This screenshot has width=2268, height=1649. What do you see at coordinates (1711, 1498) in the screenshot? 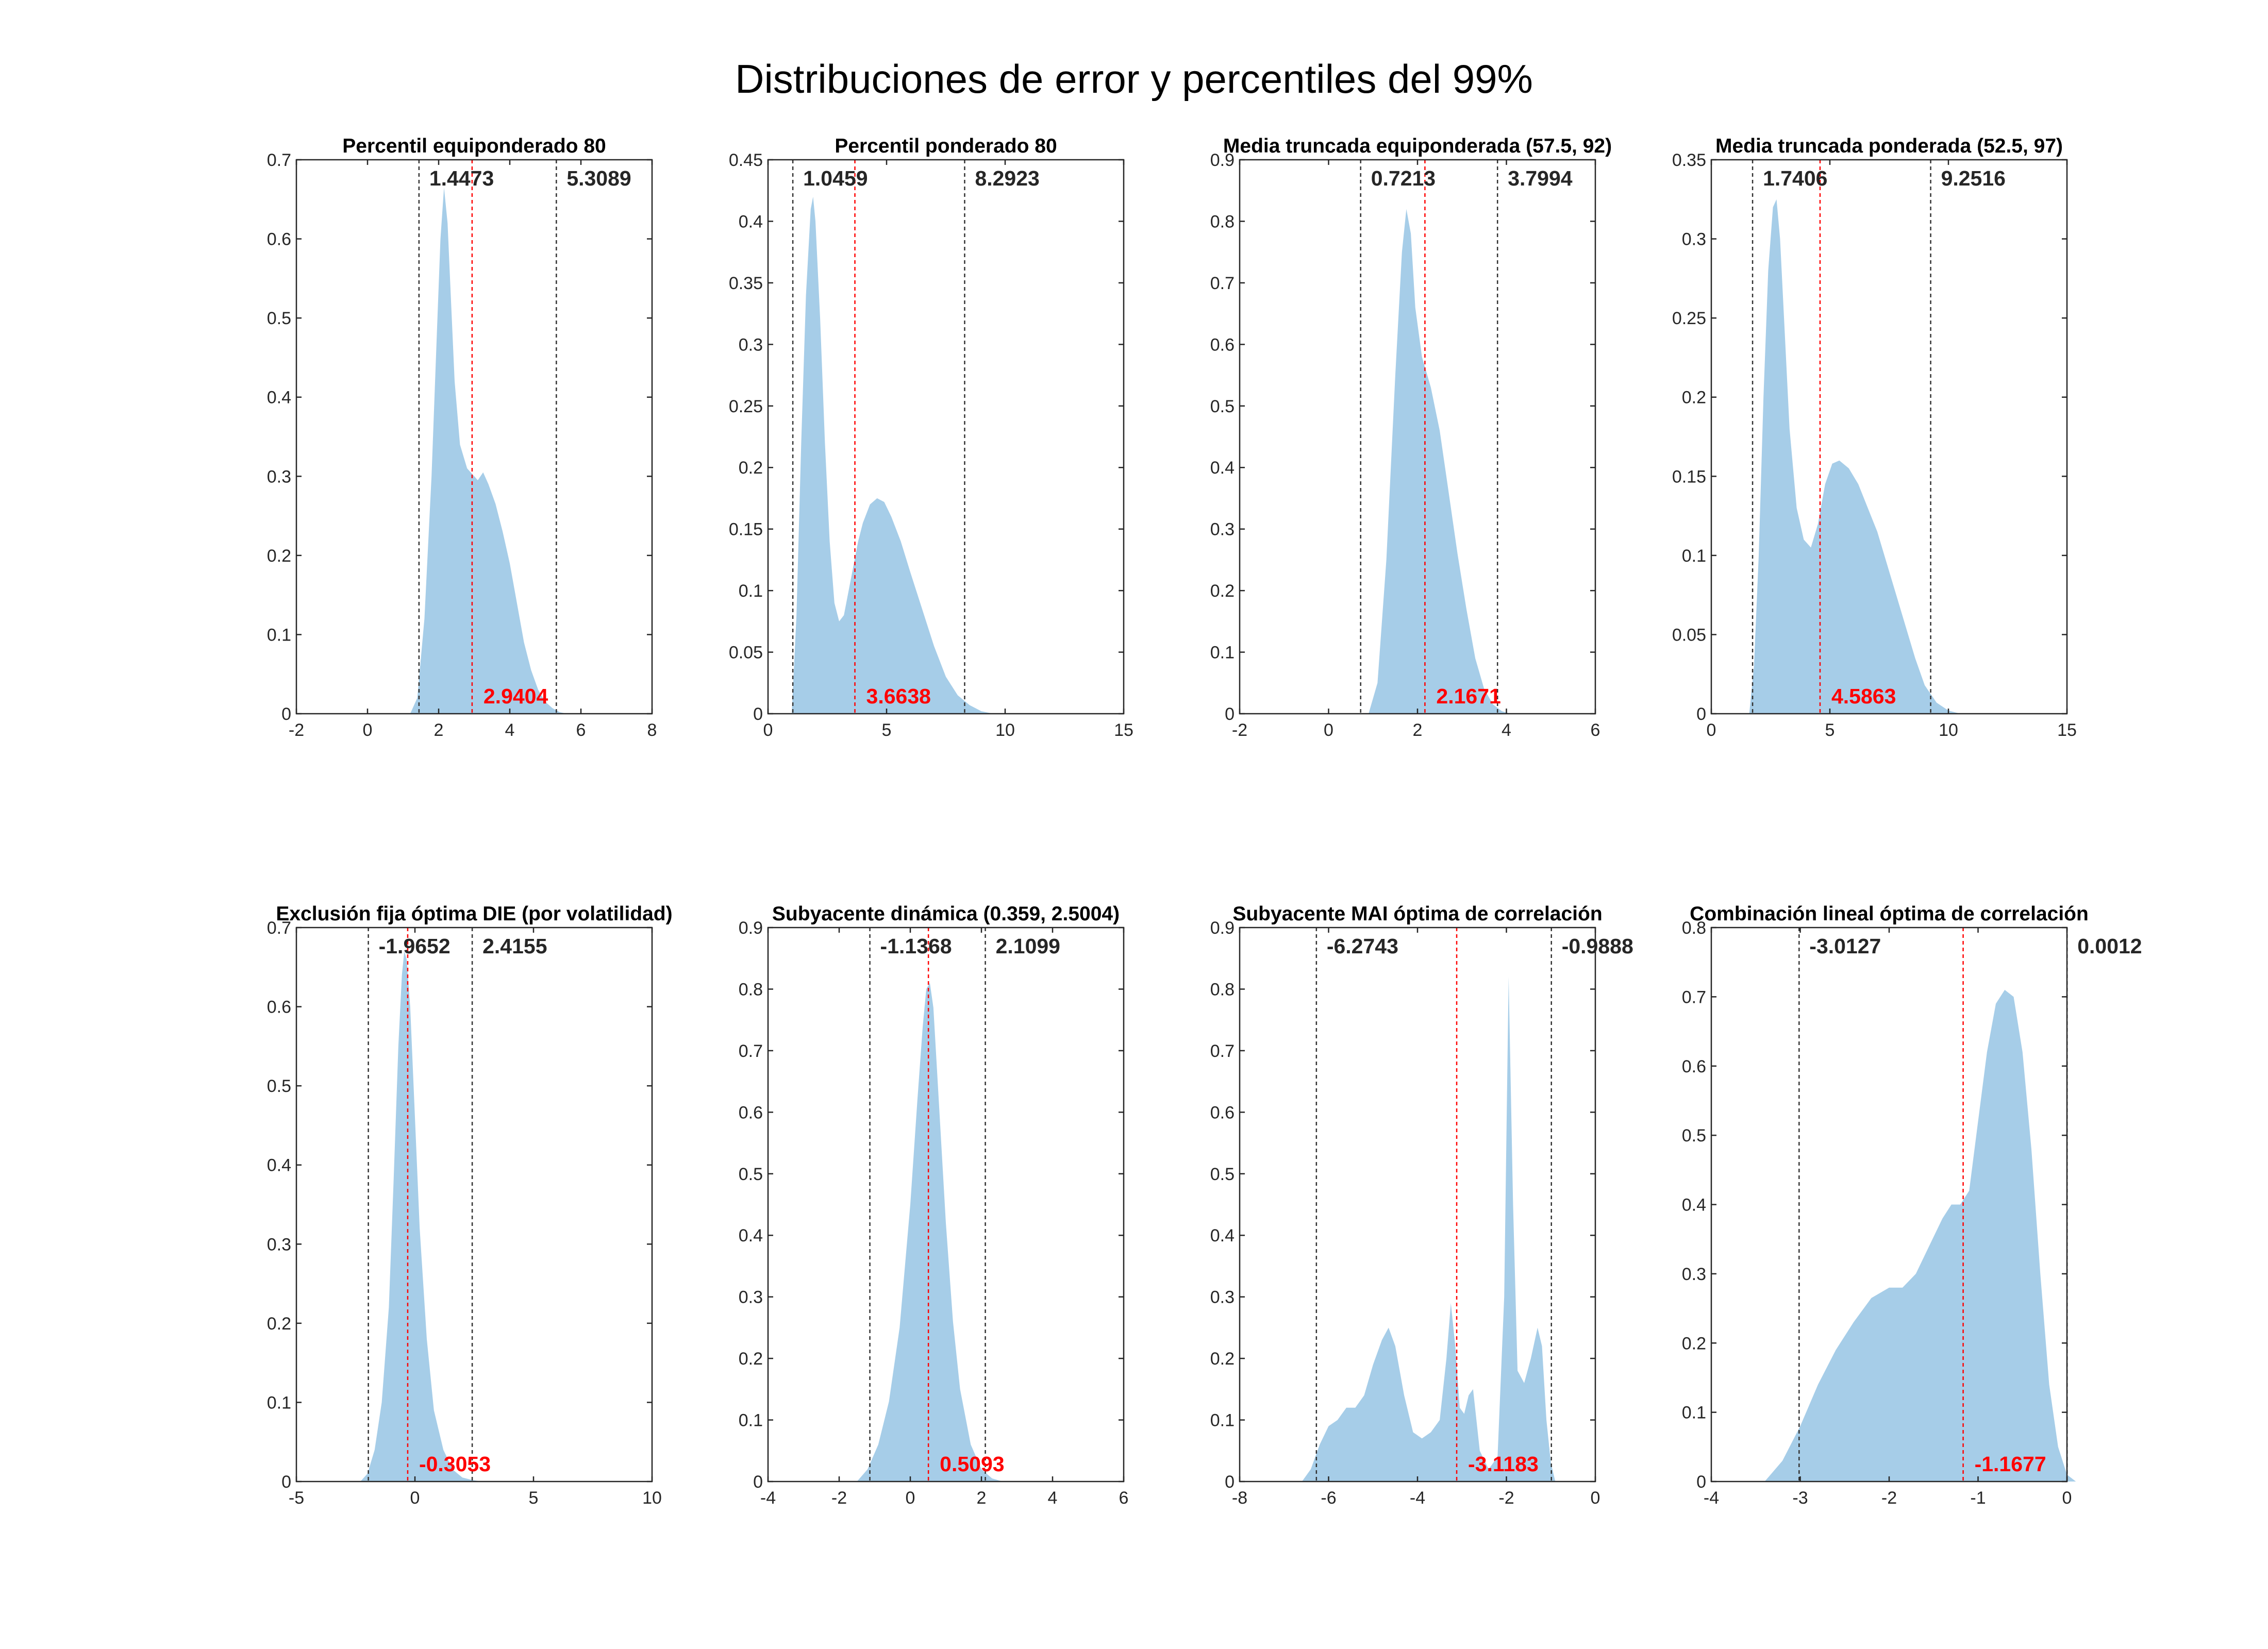
I see `x-tick-label: -4` at bounding box center [1711, 1498].